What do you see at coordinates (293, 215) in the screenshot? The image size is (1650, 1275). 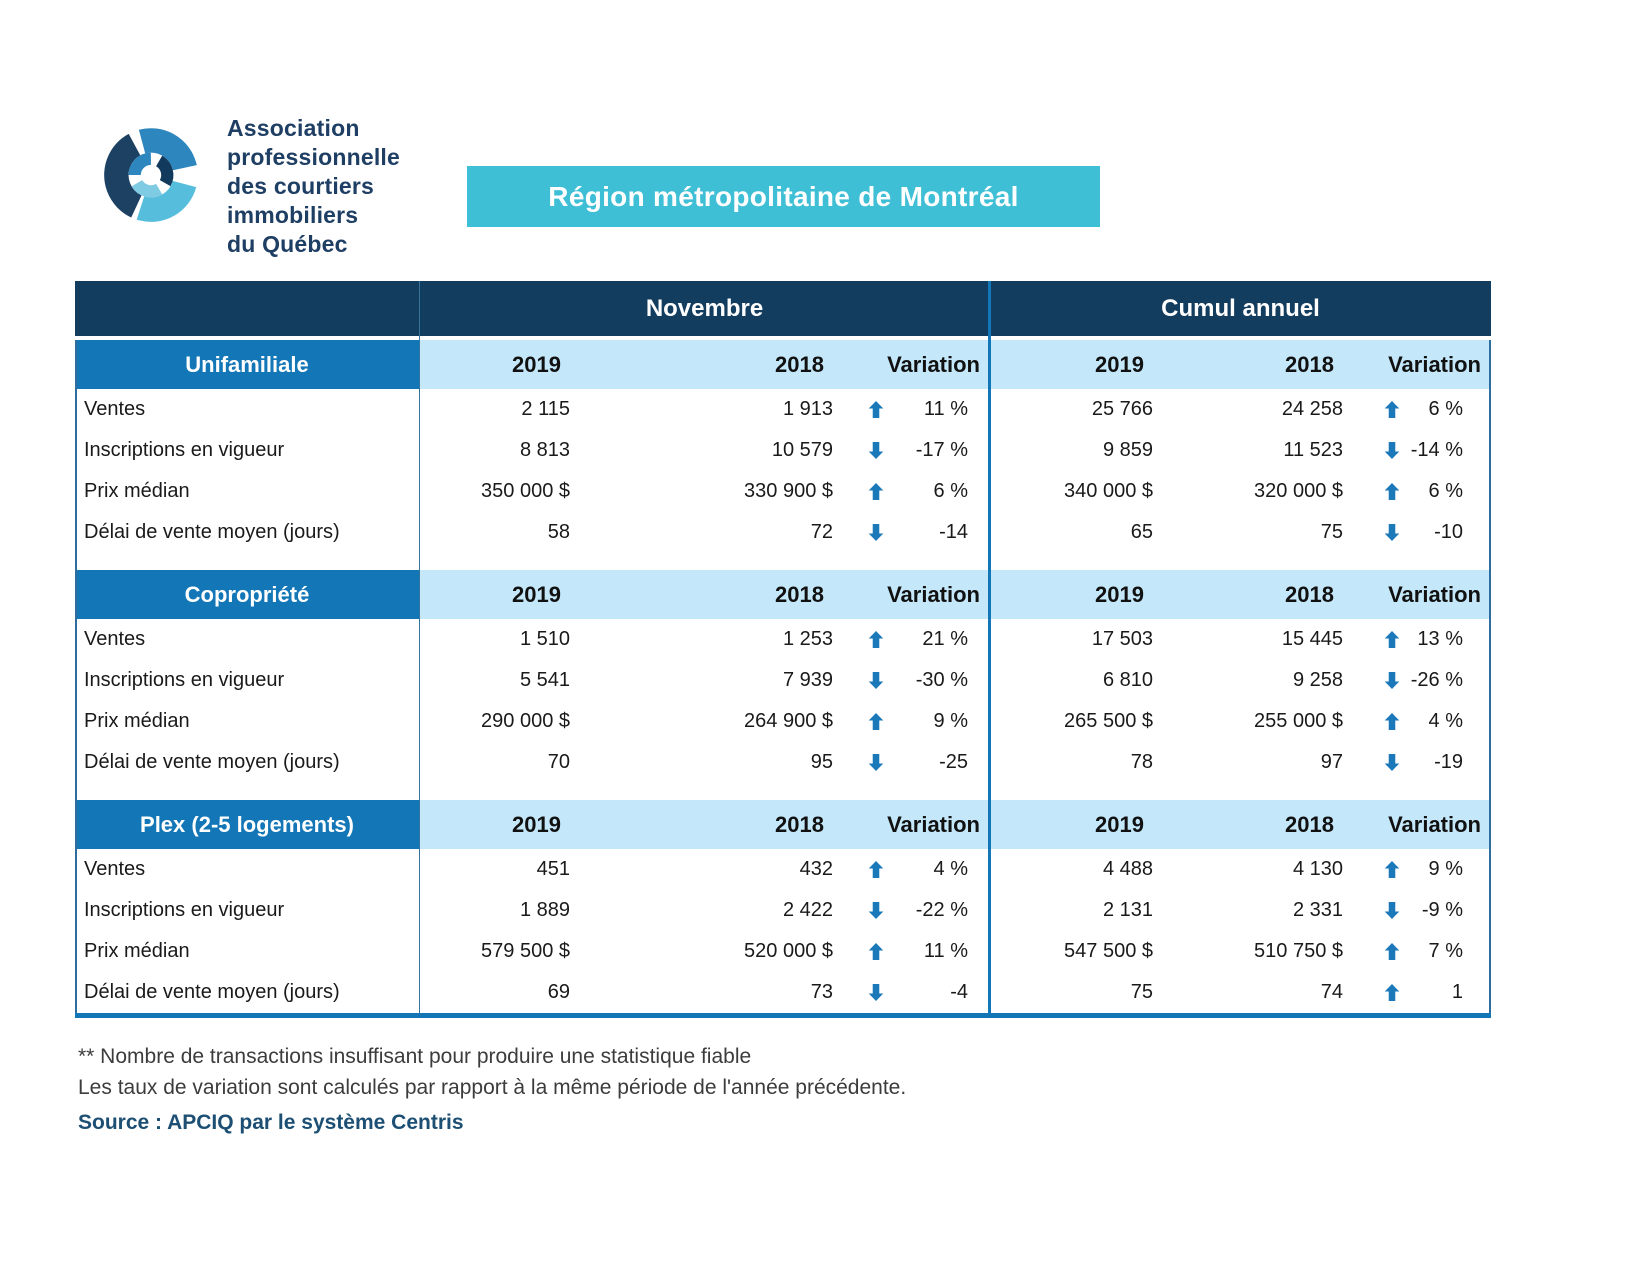 I see `logo-line: immobiliers` at bounding box center [293, 215].